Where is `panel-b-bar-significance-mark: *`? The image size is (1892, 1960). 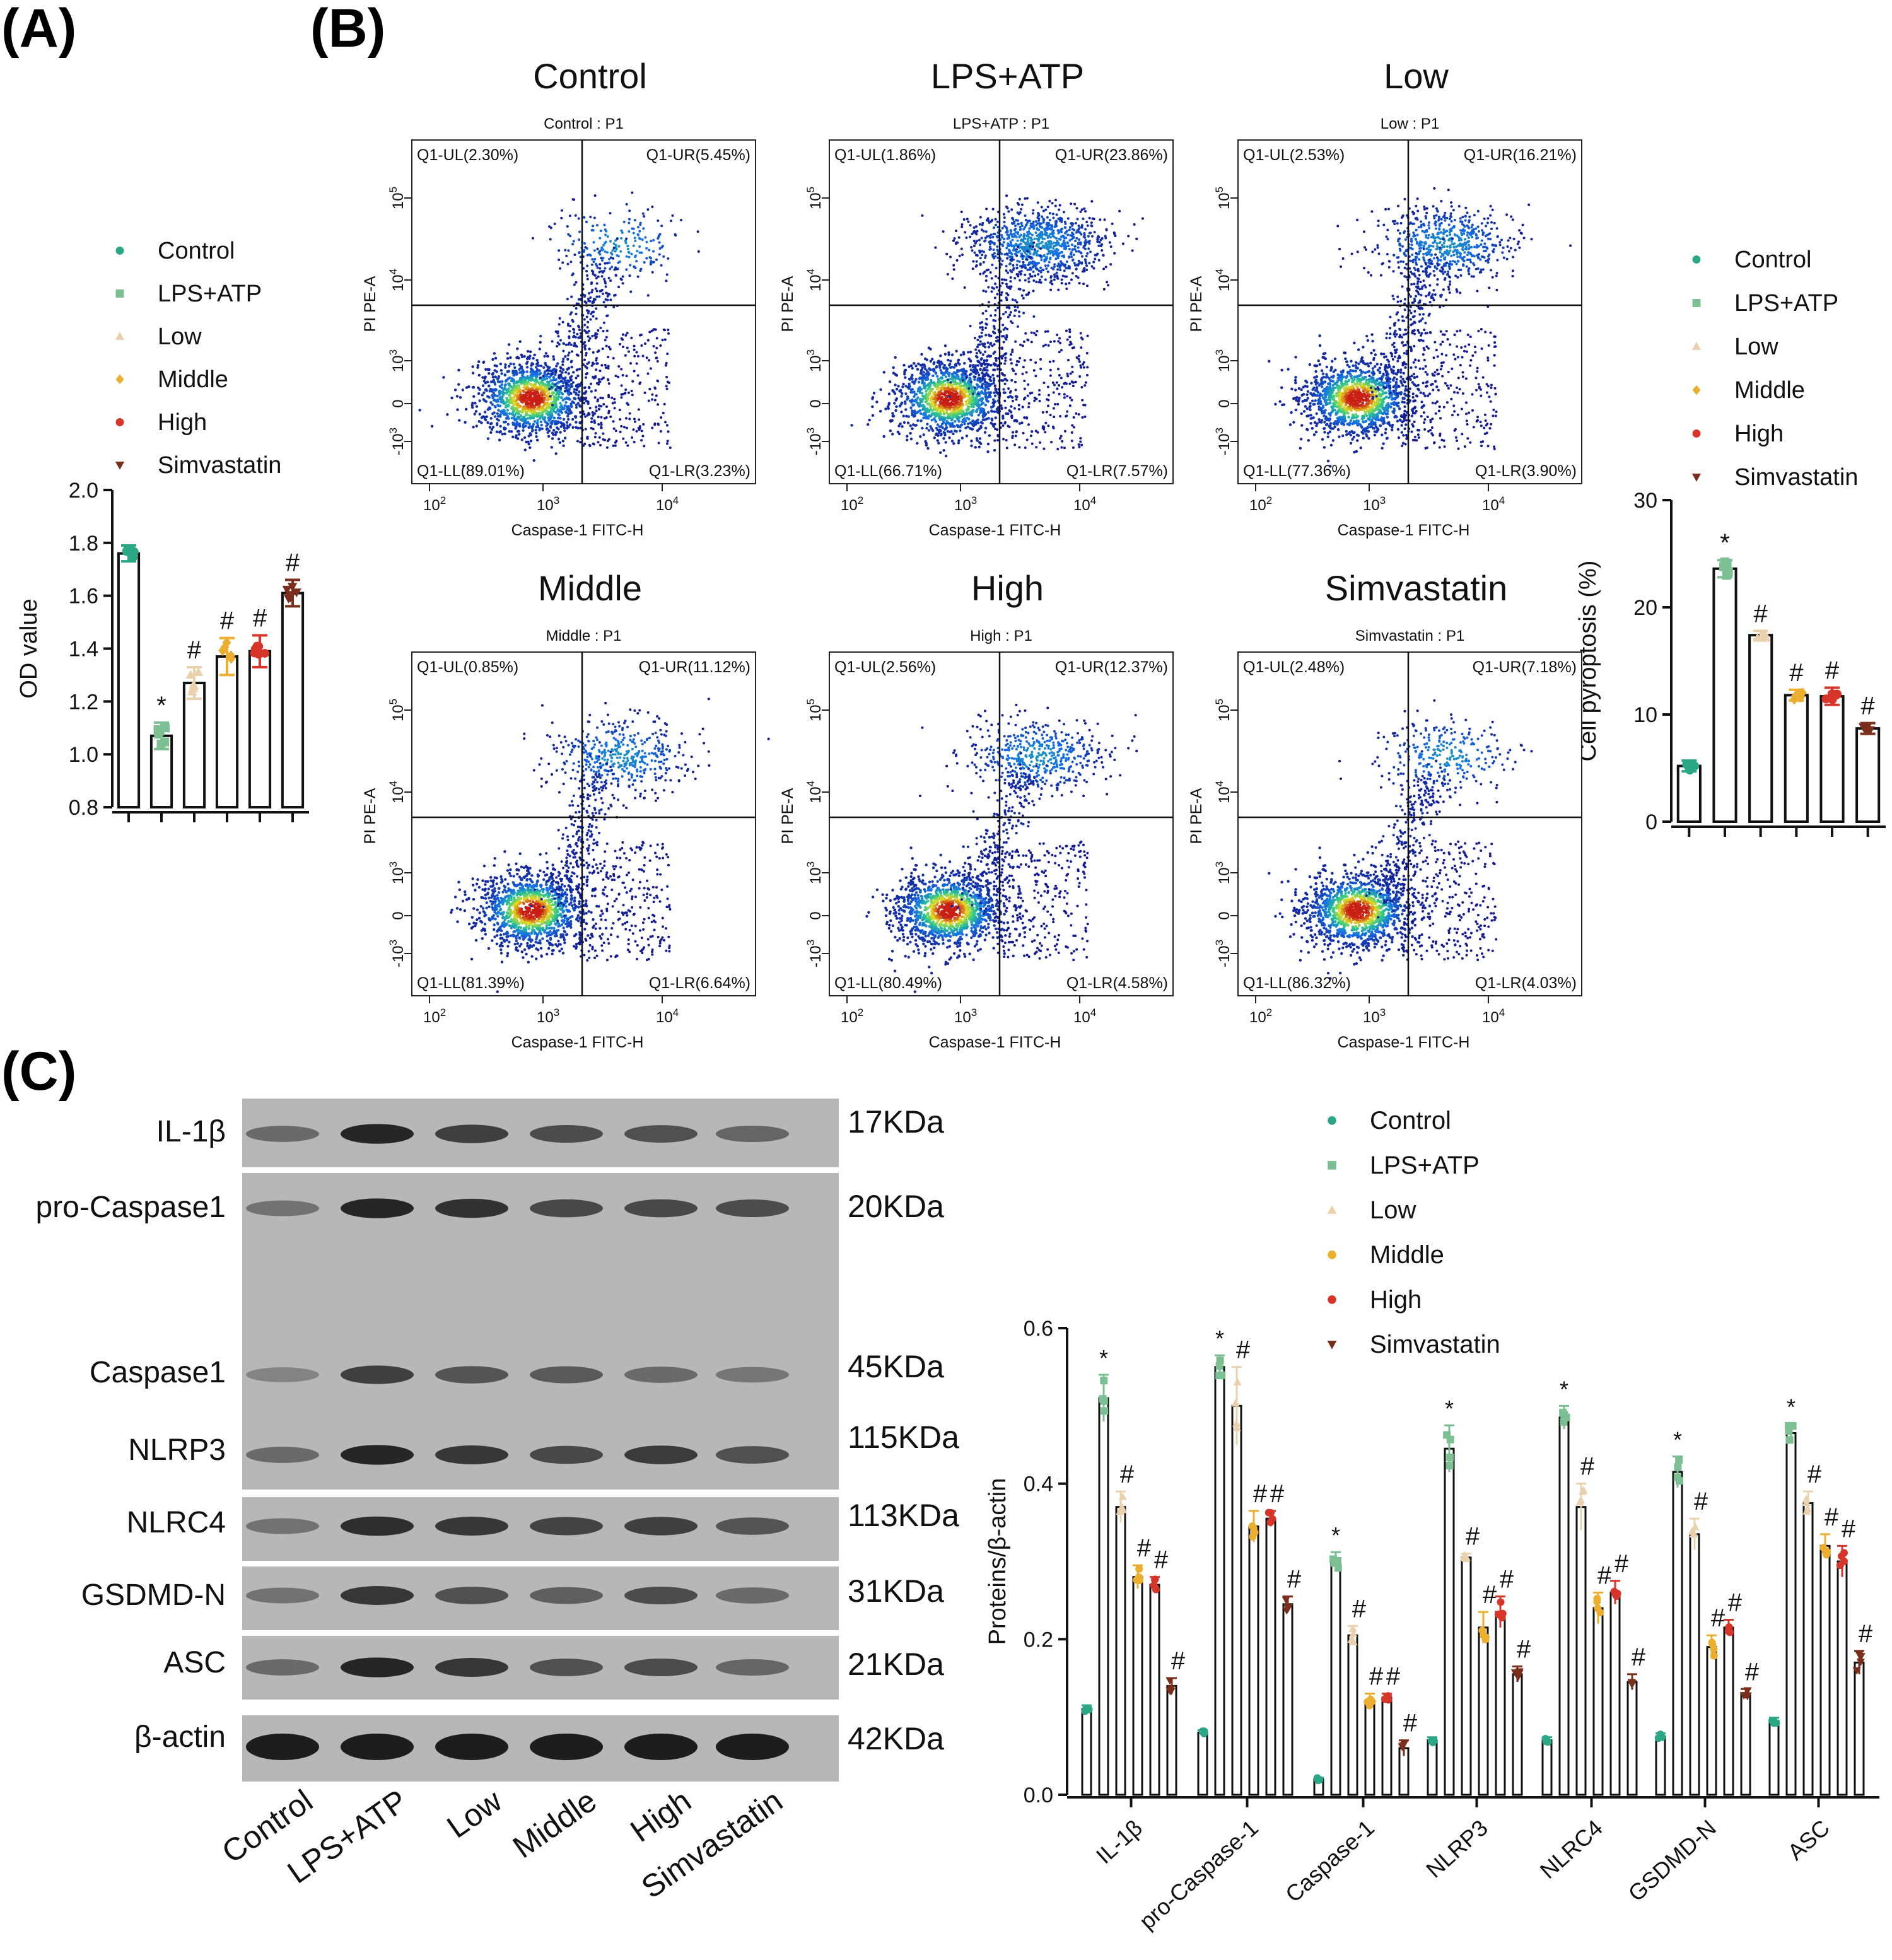 panel-b-bar-significance-mark: * is located at coordinates (1725, 543).